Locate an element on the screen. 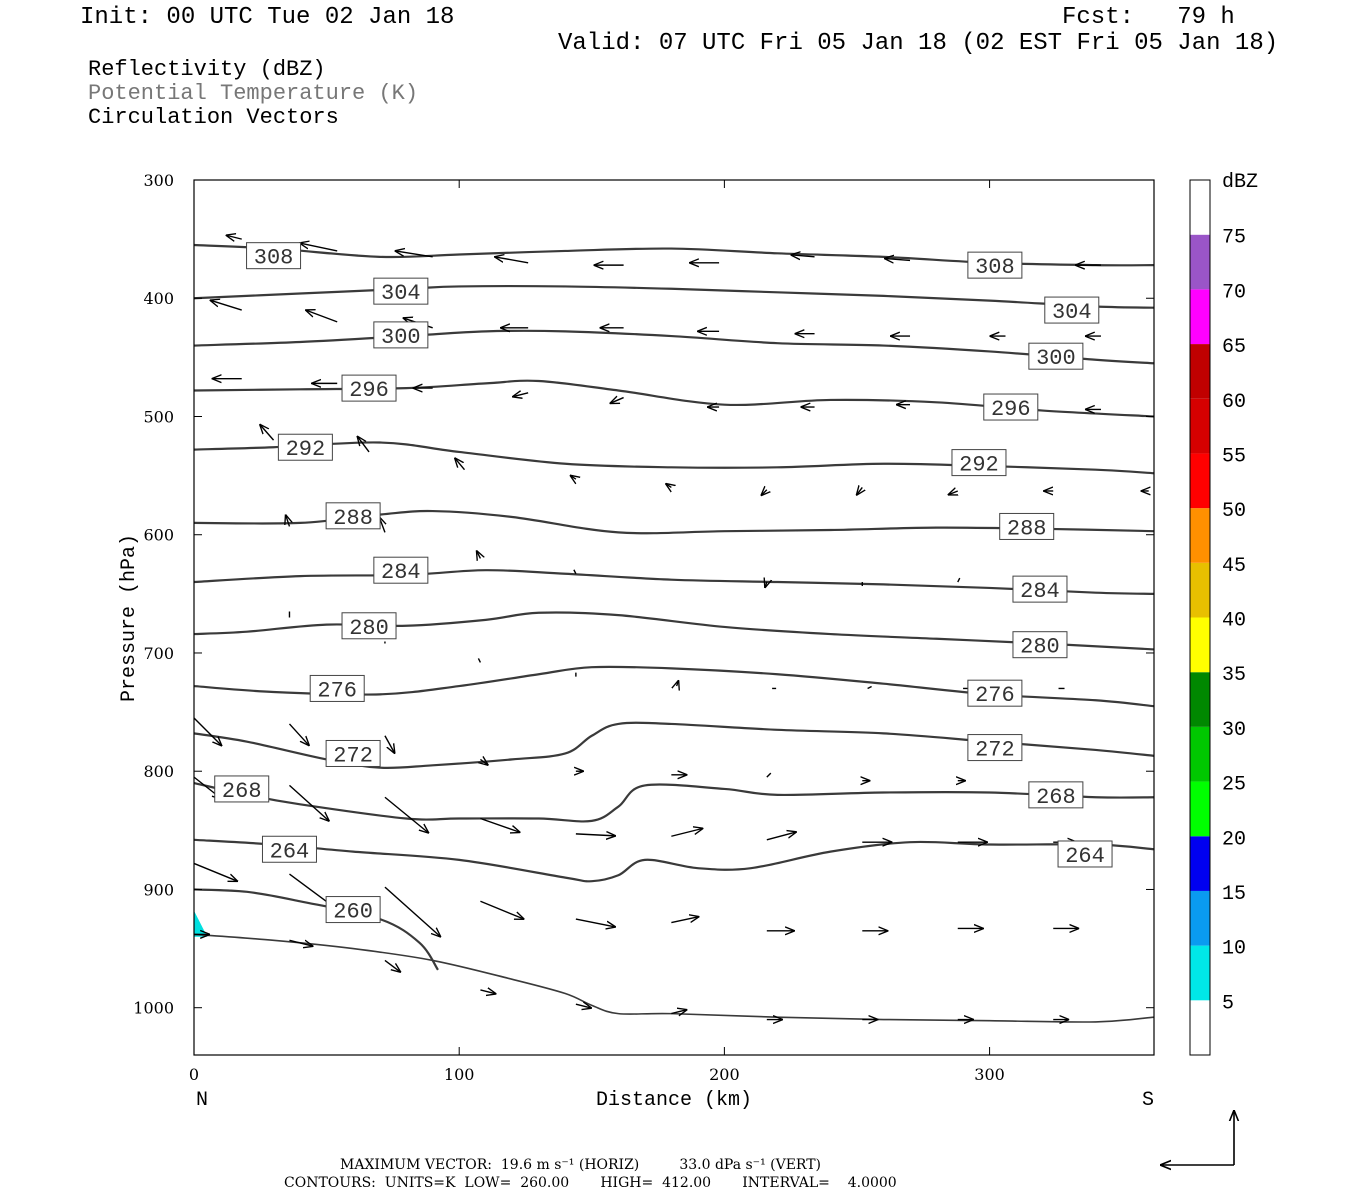  field-theta: Potential Temperature (K) is located at coordinates (253, 93).